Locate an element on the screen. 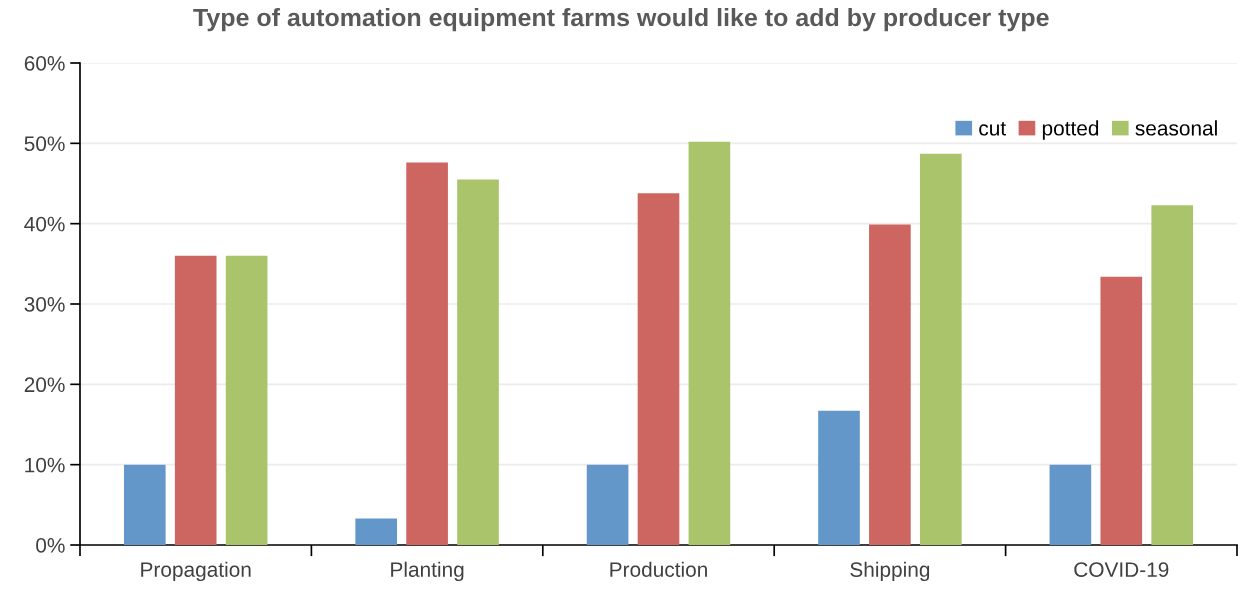 This screenshot has width=1243, height=590. y-tick-label: 60% is located at coordinates (44, 63).